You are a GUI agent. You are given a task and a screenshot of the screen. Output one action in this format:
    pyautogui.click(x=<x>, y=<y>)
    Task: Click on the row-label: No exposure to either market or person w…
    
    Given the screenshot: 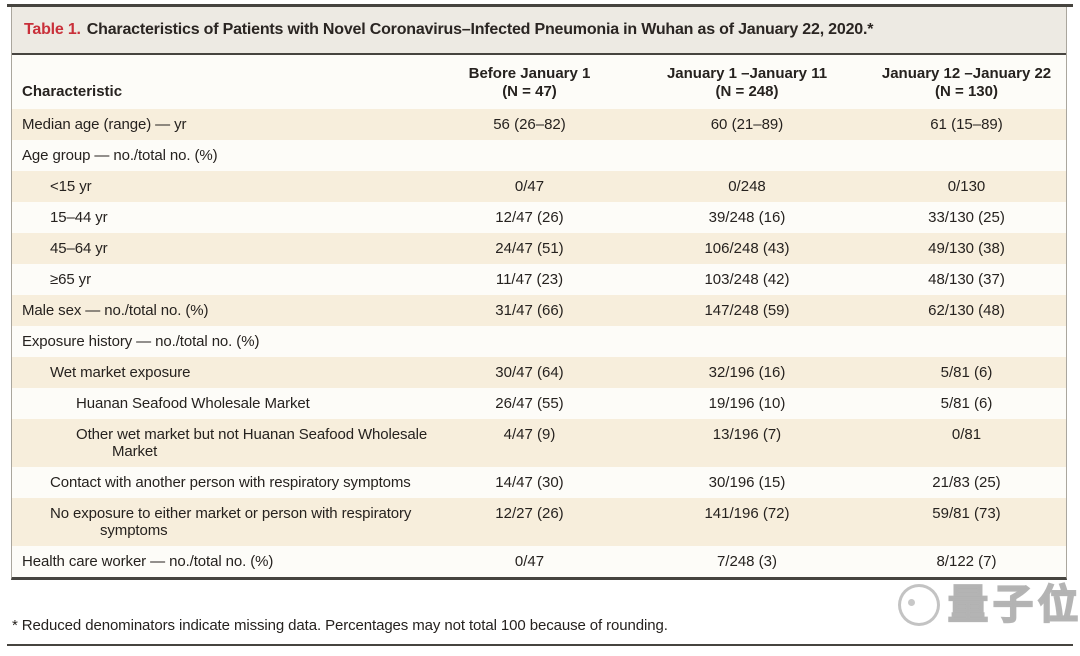 What is the action you would take?
    pyautogui.click(x=231, y=522)
    